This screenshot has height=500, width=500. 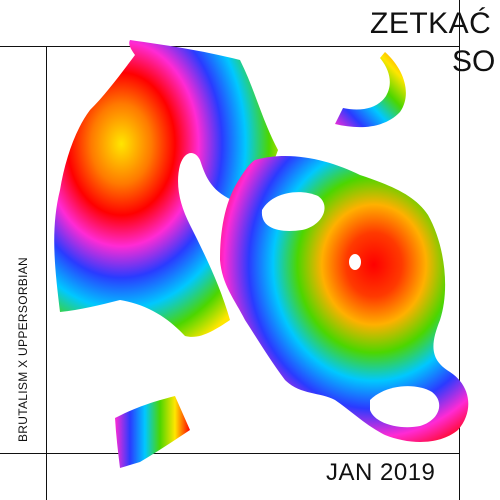 What do you see at coordinates (230, 453) in the screenshot?
I see `frame-line-bottom` at bounding box center [230, 453].